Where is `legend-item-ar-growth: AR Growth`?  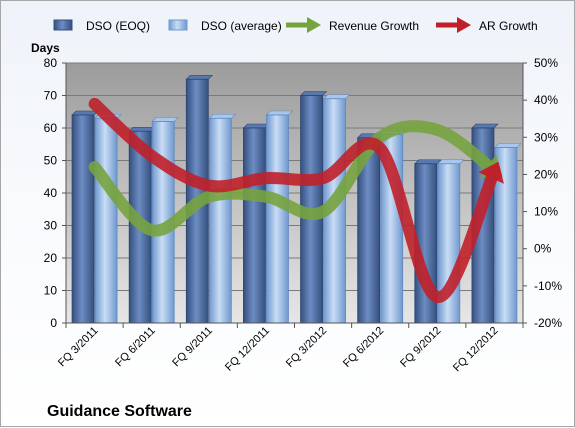 legend-item-ar-growth: AR Growth is located at coordinates (487, 25).